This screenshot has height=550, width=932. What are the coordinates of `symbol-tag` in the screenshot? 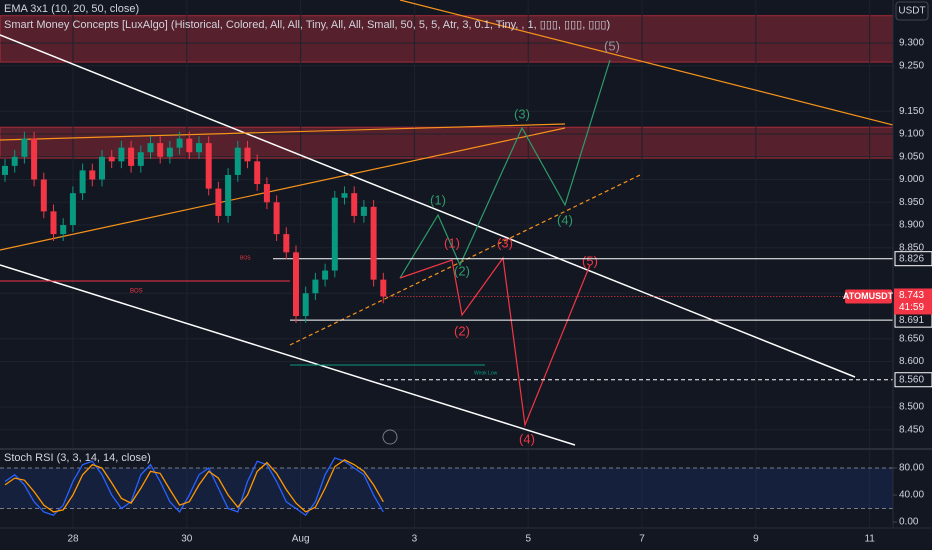 It's located at (868, 296).